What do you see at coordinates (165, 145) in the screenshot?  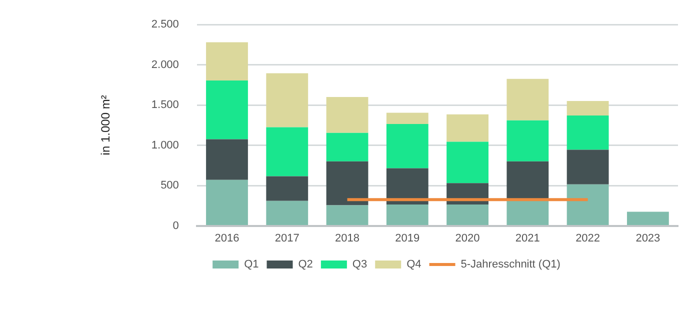 I see `y-tick-label: 1.000` at bounding box center [165, 145].